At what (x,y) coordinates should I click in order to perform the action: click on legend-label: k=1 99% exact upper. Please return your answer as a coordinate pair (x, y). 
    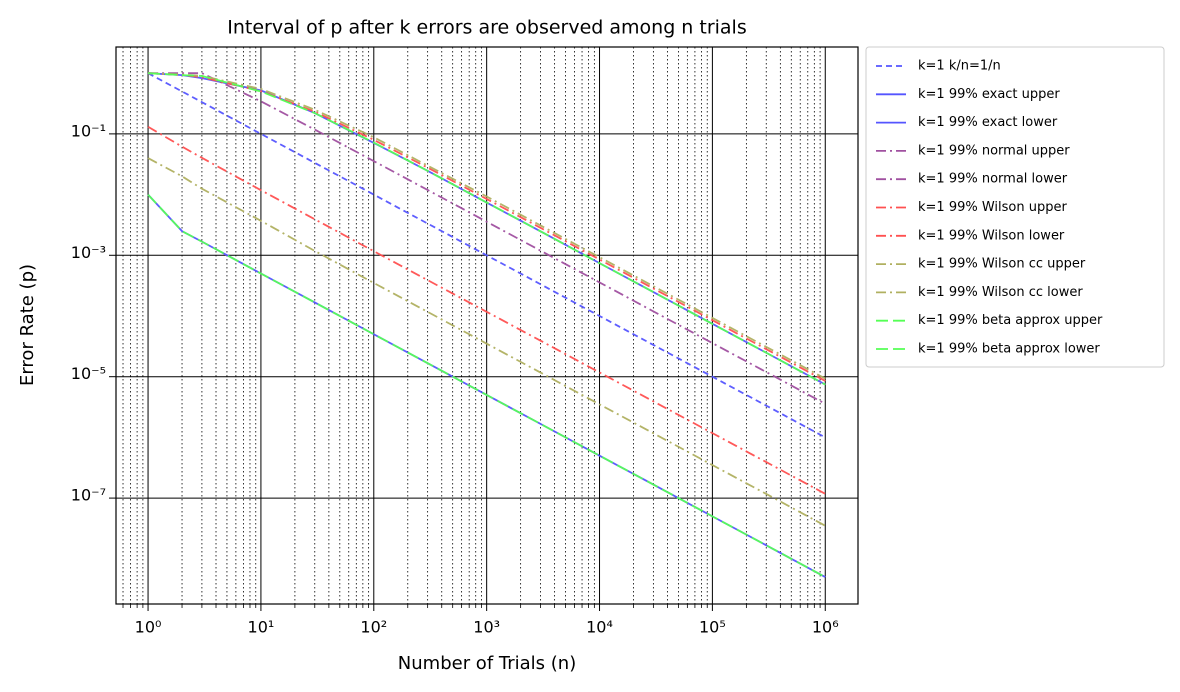
    Looking at the image, I should click on (989, 94).